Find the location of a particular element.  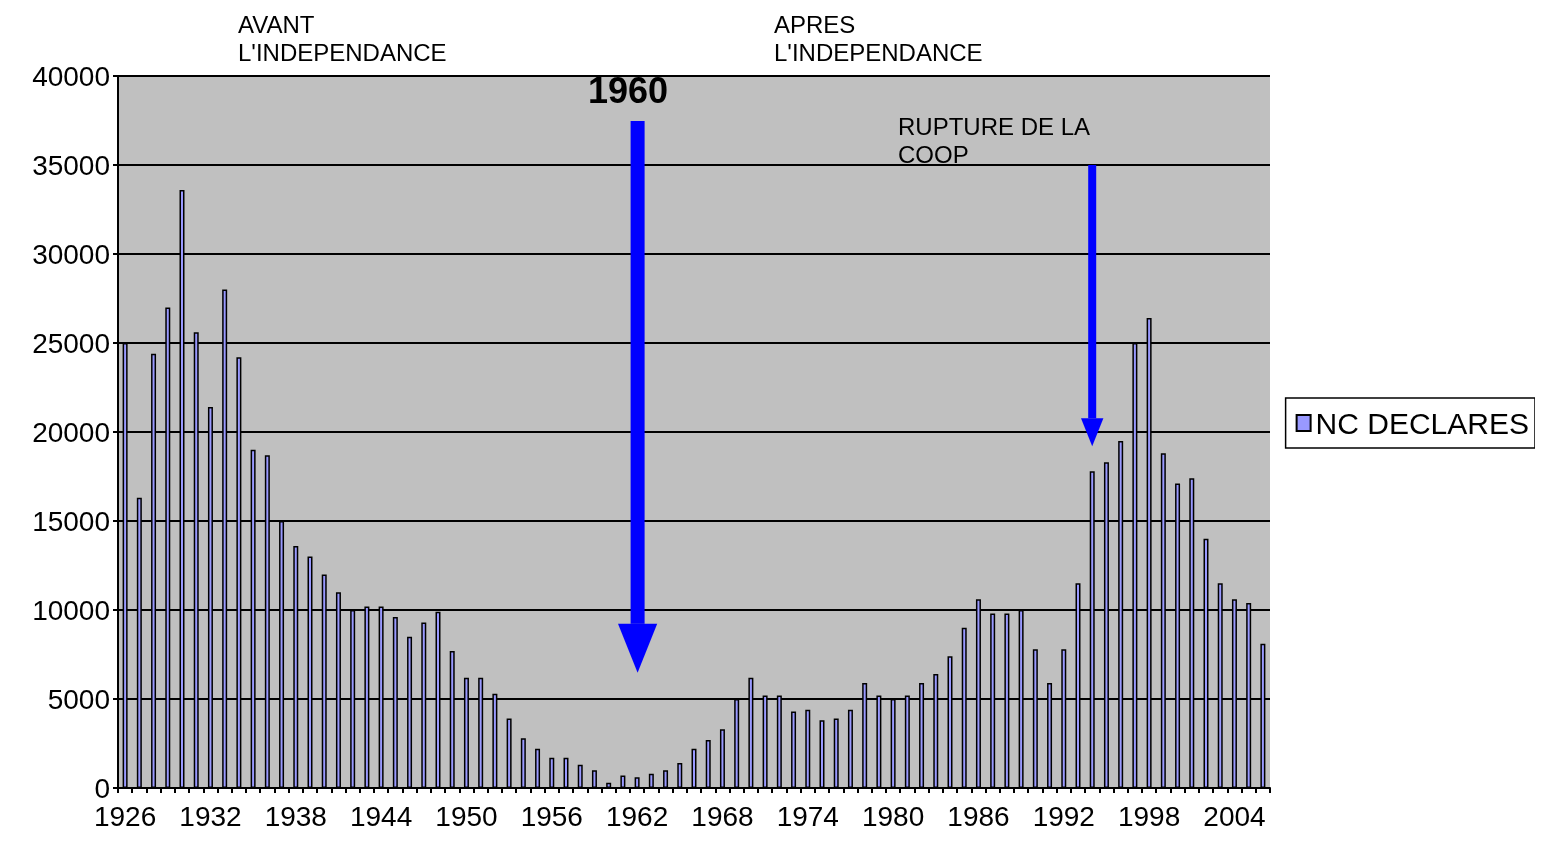

y-tick-label: 25000 is located at coordinates (71, 343).